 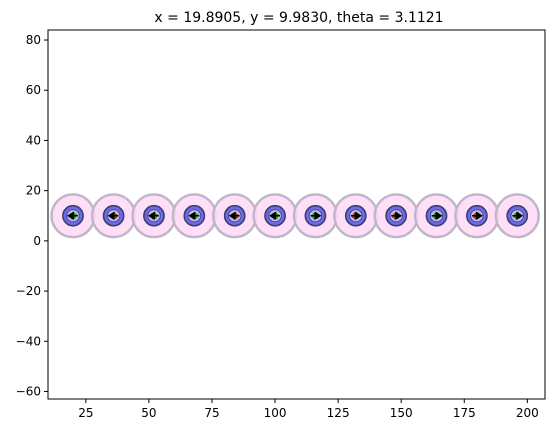 I want to click on y-tick-label-0: 0, so click(x=37, y=241).